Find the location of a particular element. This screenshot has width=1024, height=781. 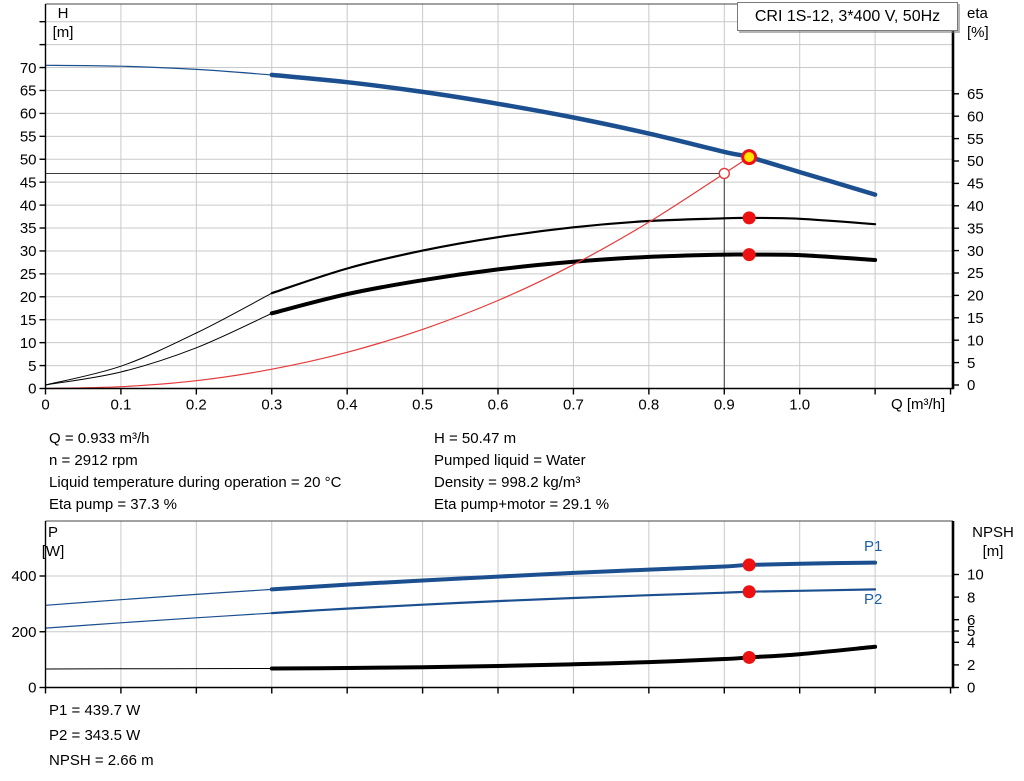

p-axis-title: P [W] is located at coordinates (53, 542).